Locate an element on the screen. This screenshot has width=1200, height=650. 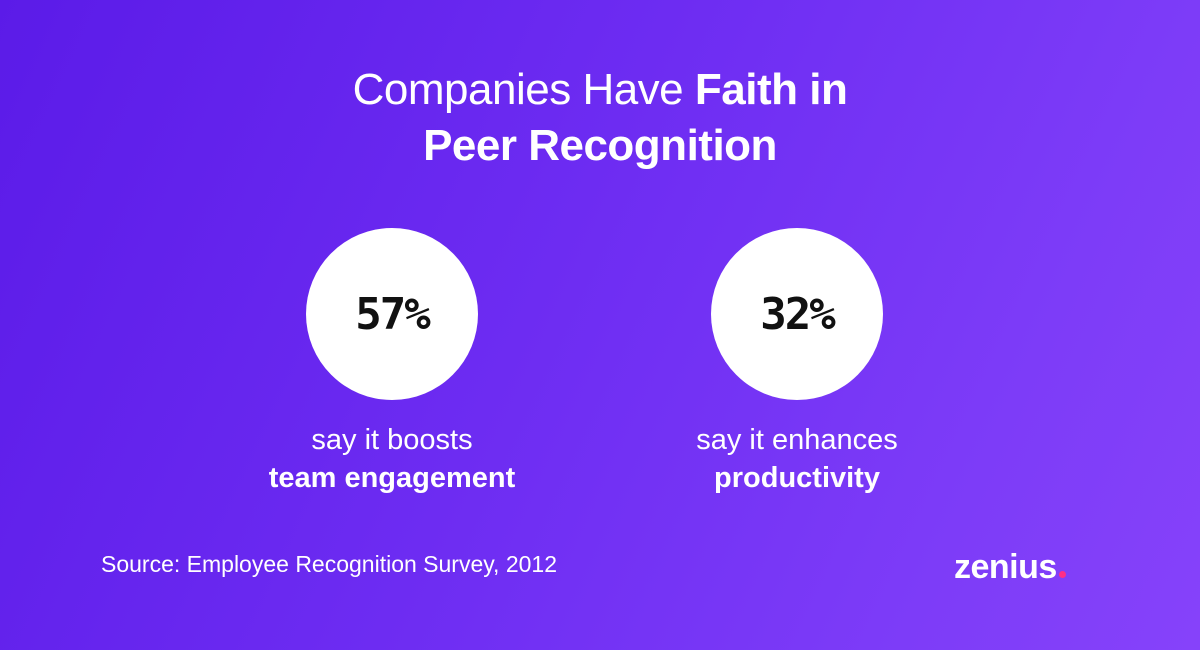
headline-light-text: Companies Have is located at coordinates (523, 89).